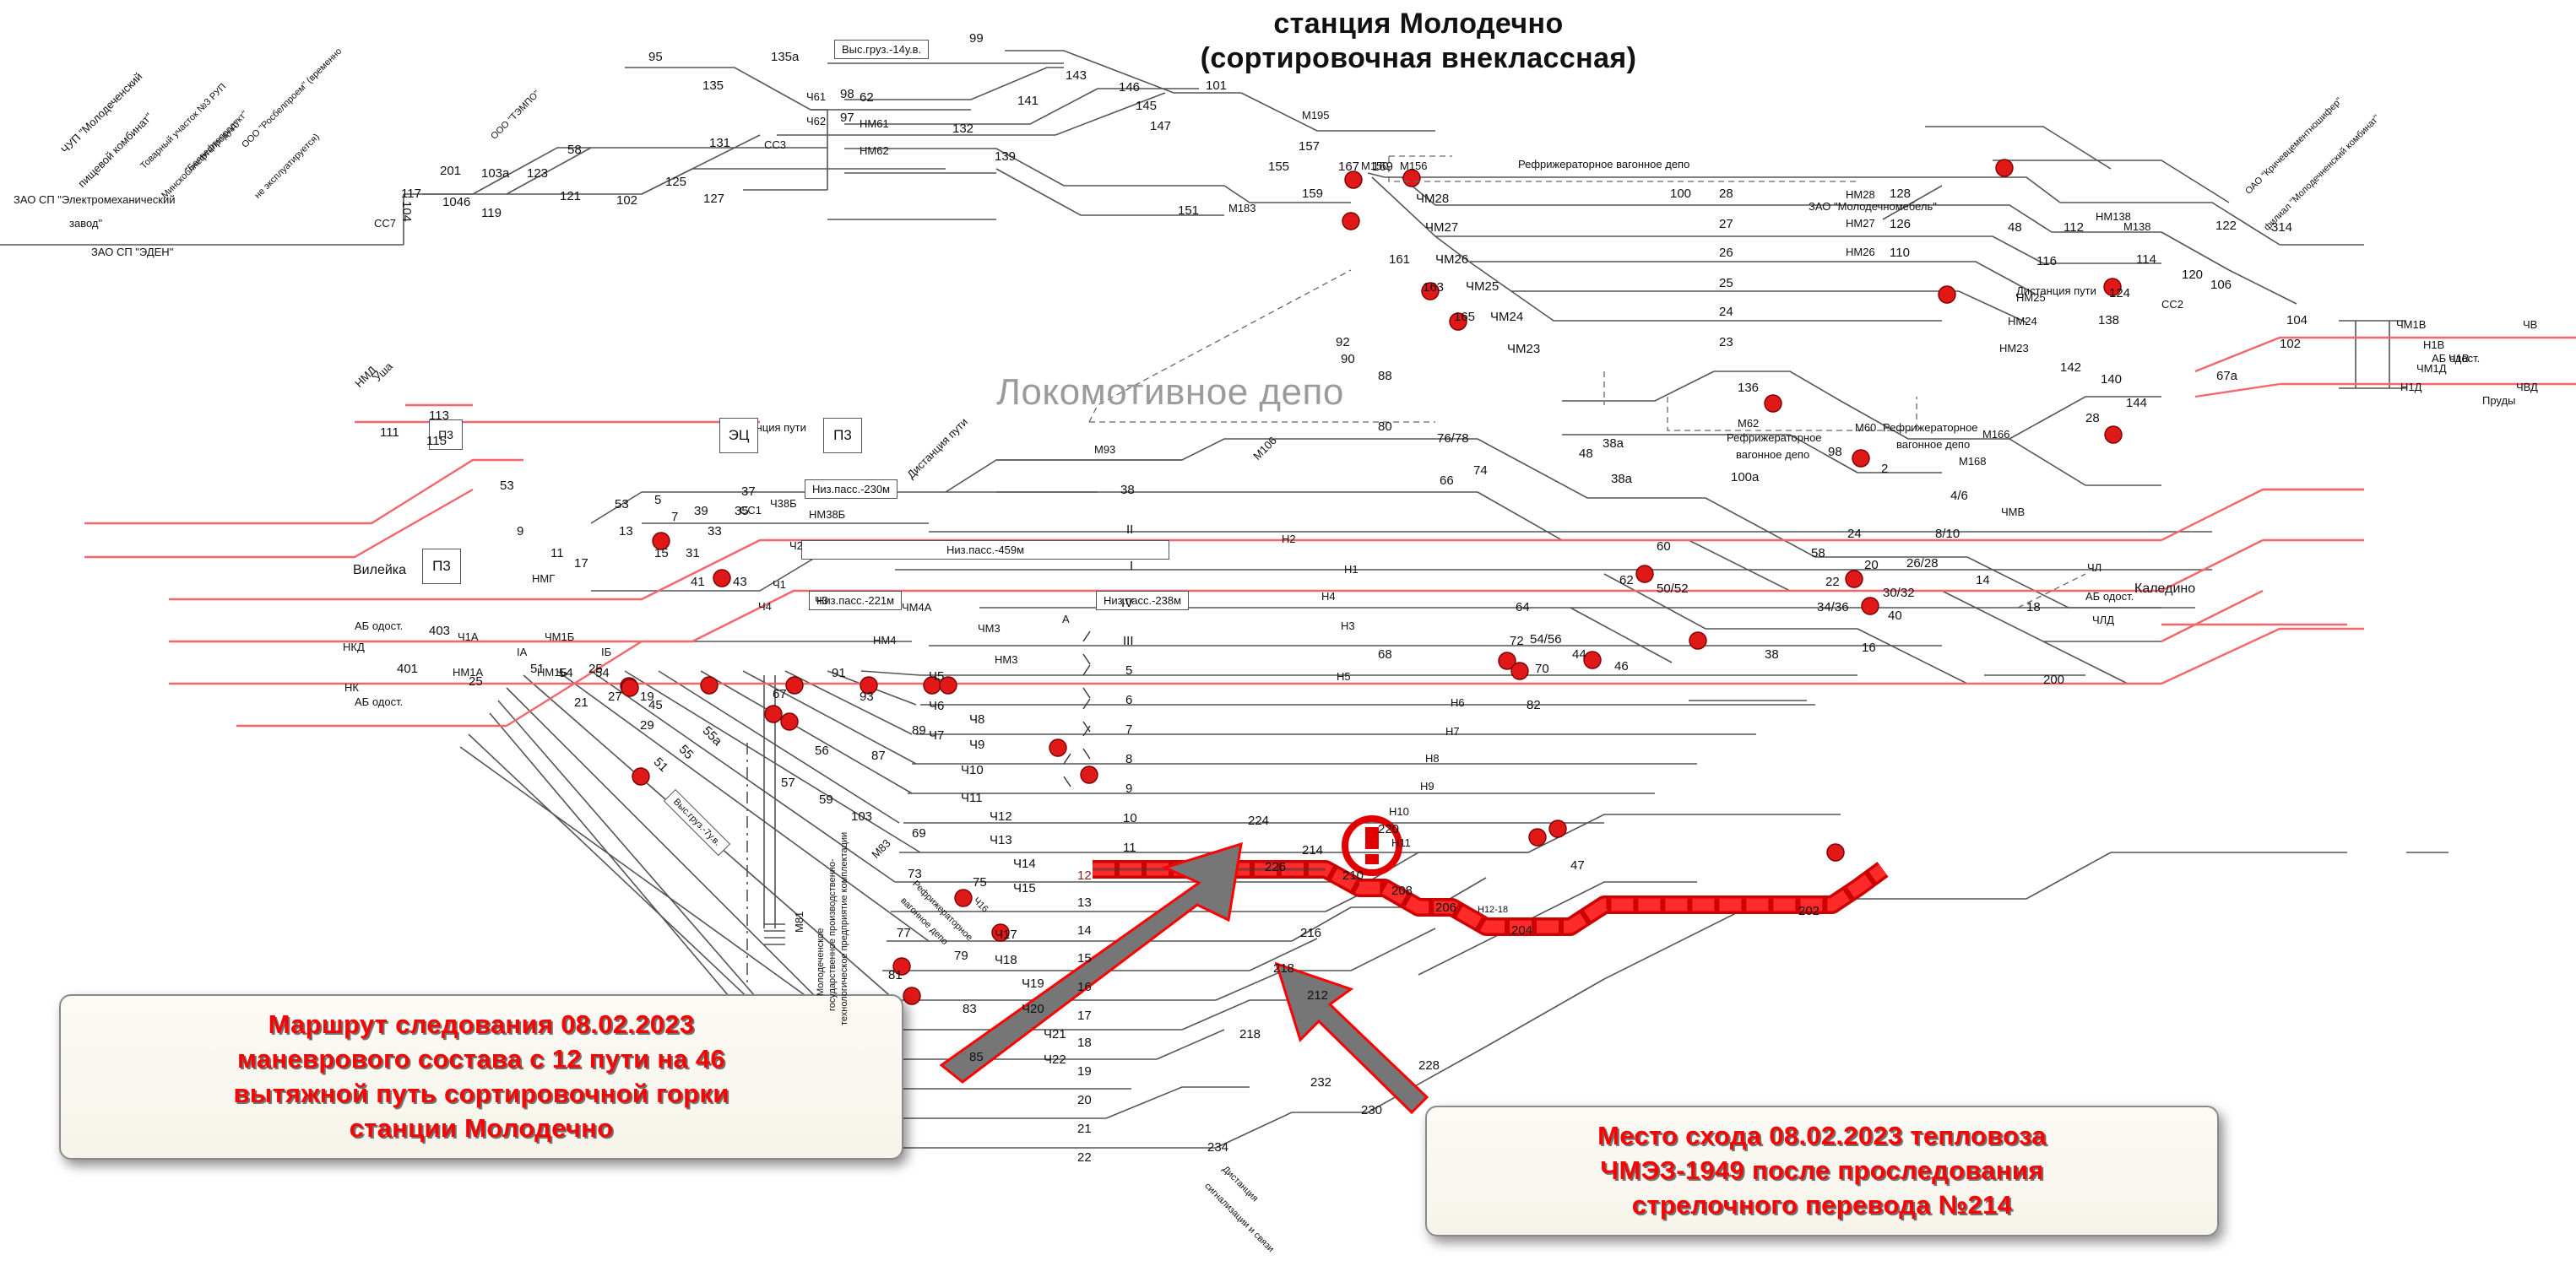 The image size is (2576, 1266). Describe the element at coordinates (919, 730) in the screenshot. I see `switch-89: 89` at that location.